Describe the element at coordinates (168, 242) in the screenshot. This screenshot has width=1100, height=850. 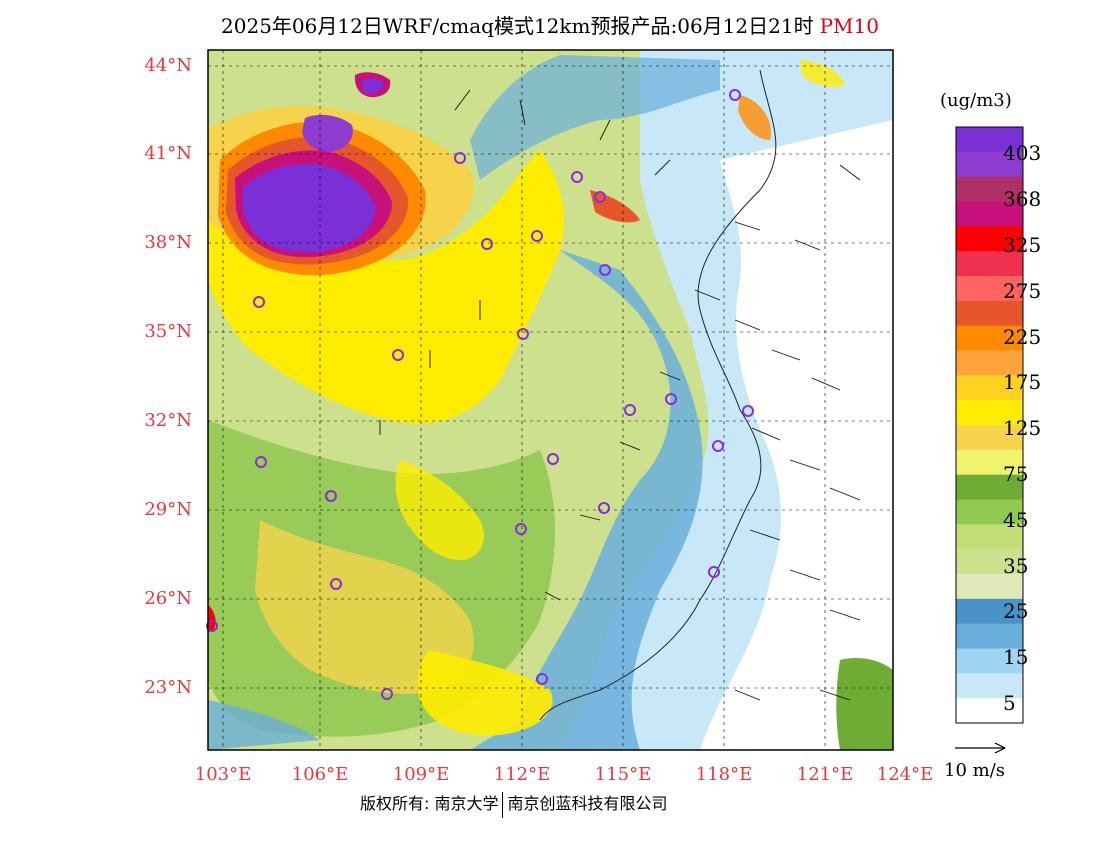
I see `lat-label-38: 38°N` at that location.